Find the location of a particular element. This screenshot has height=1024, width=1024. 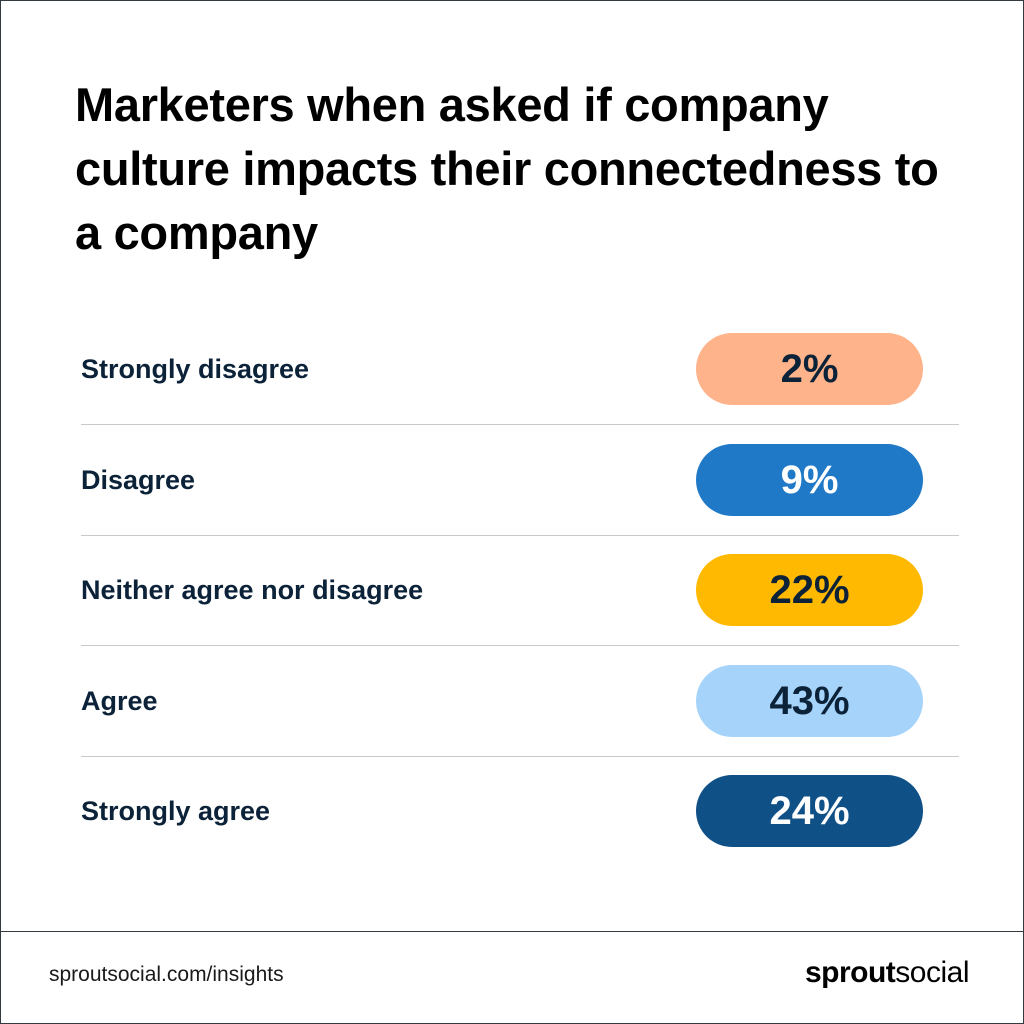

value-pill: 43% is located at coordinates (809, 701).